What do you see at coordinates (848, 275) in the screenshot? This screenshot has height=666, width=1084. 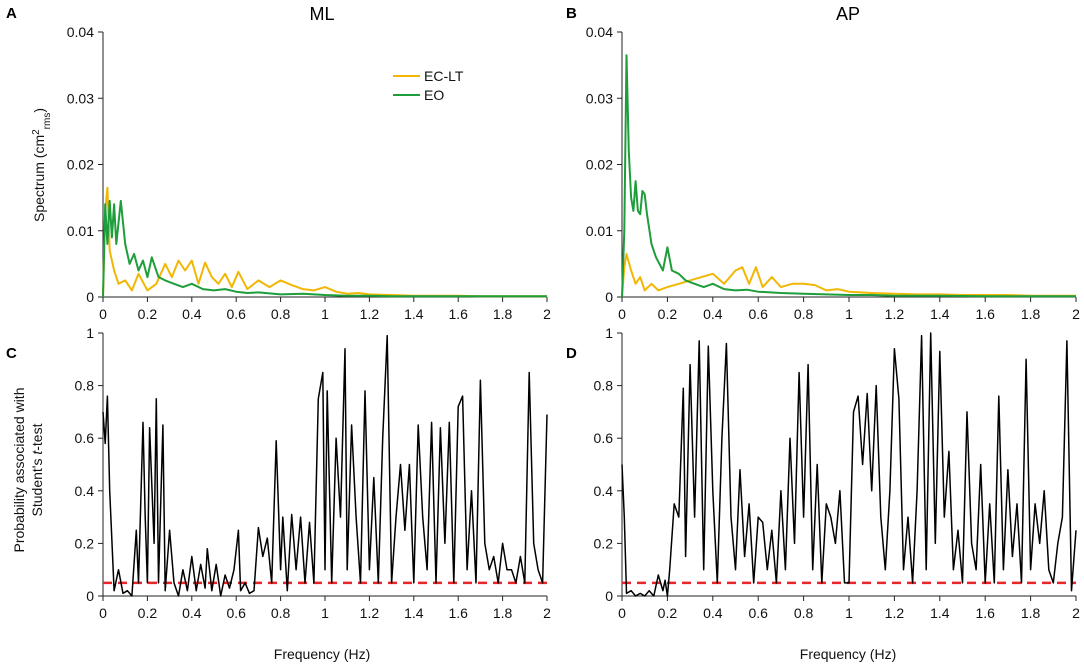 I see `panel-b-series-ec-lt` at bounding box center [848, 275].